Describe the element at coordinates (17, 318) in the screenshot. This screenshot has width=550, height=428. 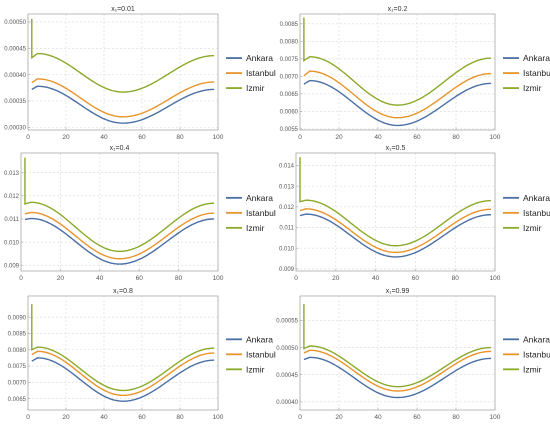
I see `y-tick-label: 0.0090` at that location.